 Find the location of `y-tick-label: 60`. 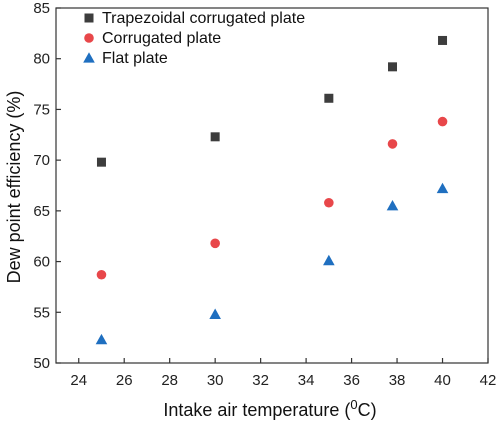

y-tick-label: 60 is located at coordinates (41, 262).